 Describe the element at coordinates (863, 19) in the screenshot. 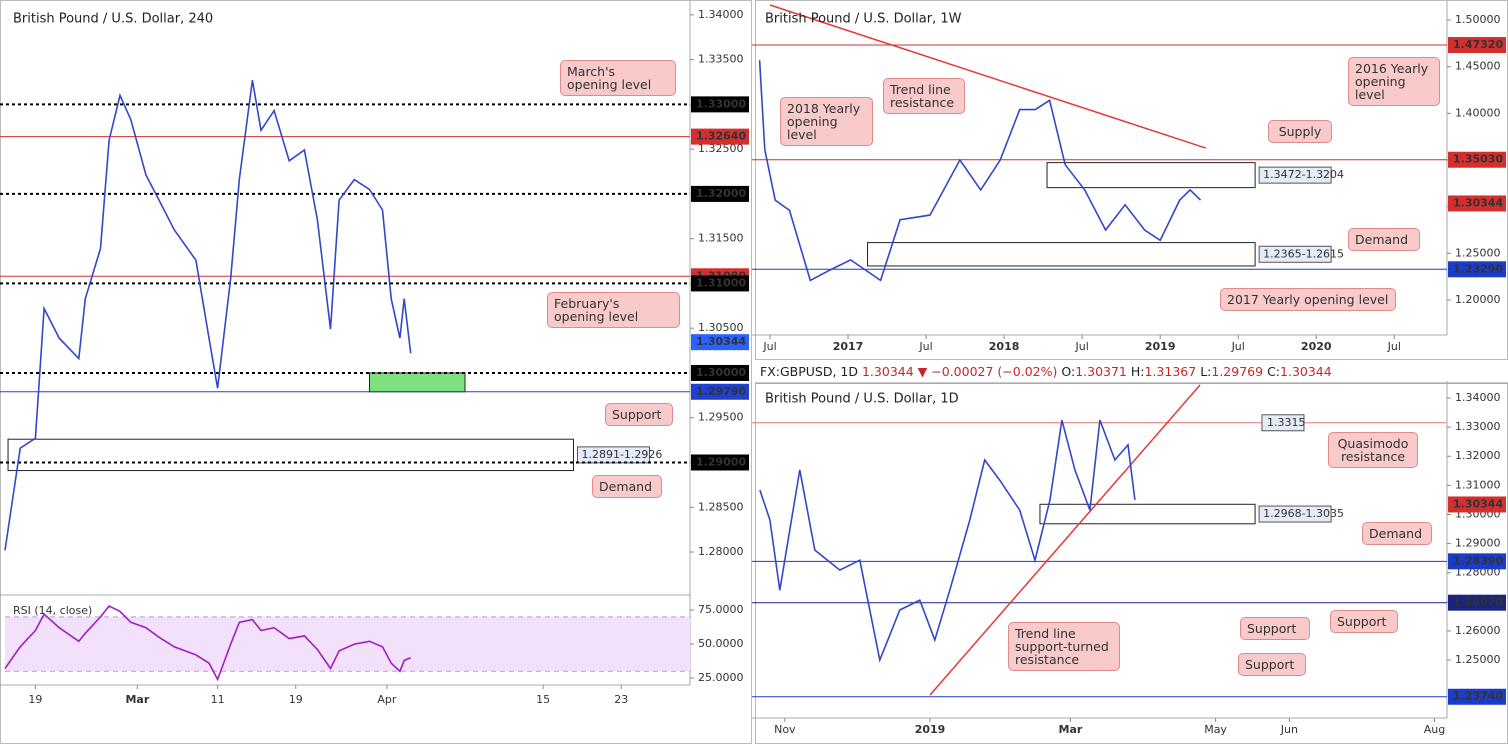

I see `chart-title: British Pound / U.S. Dollar, 1W` at that location.